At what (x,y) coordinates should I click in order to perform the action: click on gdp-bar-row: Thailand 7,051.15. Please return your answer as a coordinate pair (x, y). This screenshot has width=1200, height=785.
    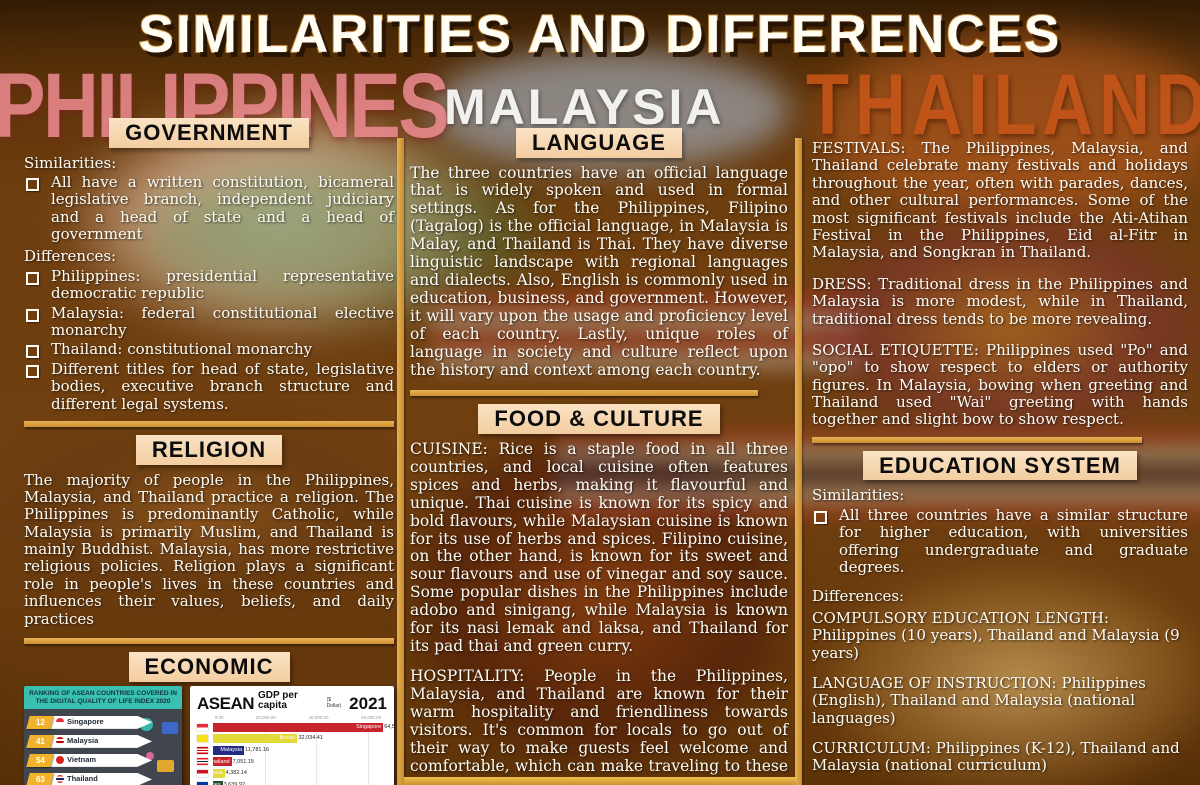
    Looking at the image, I should click on (292, 762).